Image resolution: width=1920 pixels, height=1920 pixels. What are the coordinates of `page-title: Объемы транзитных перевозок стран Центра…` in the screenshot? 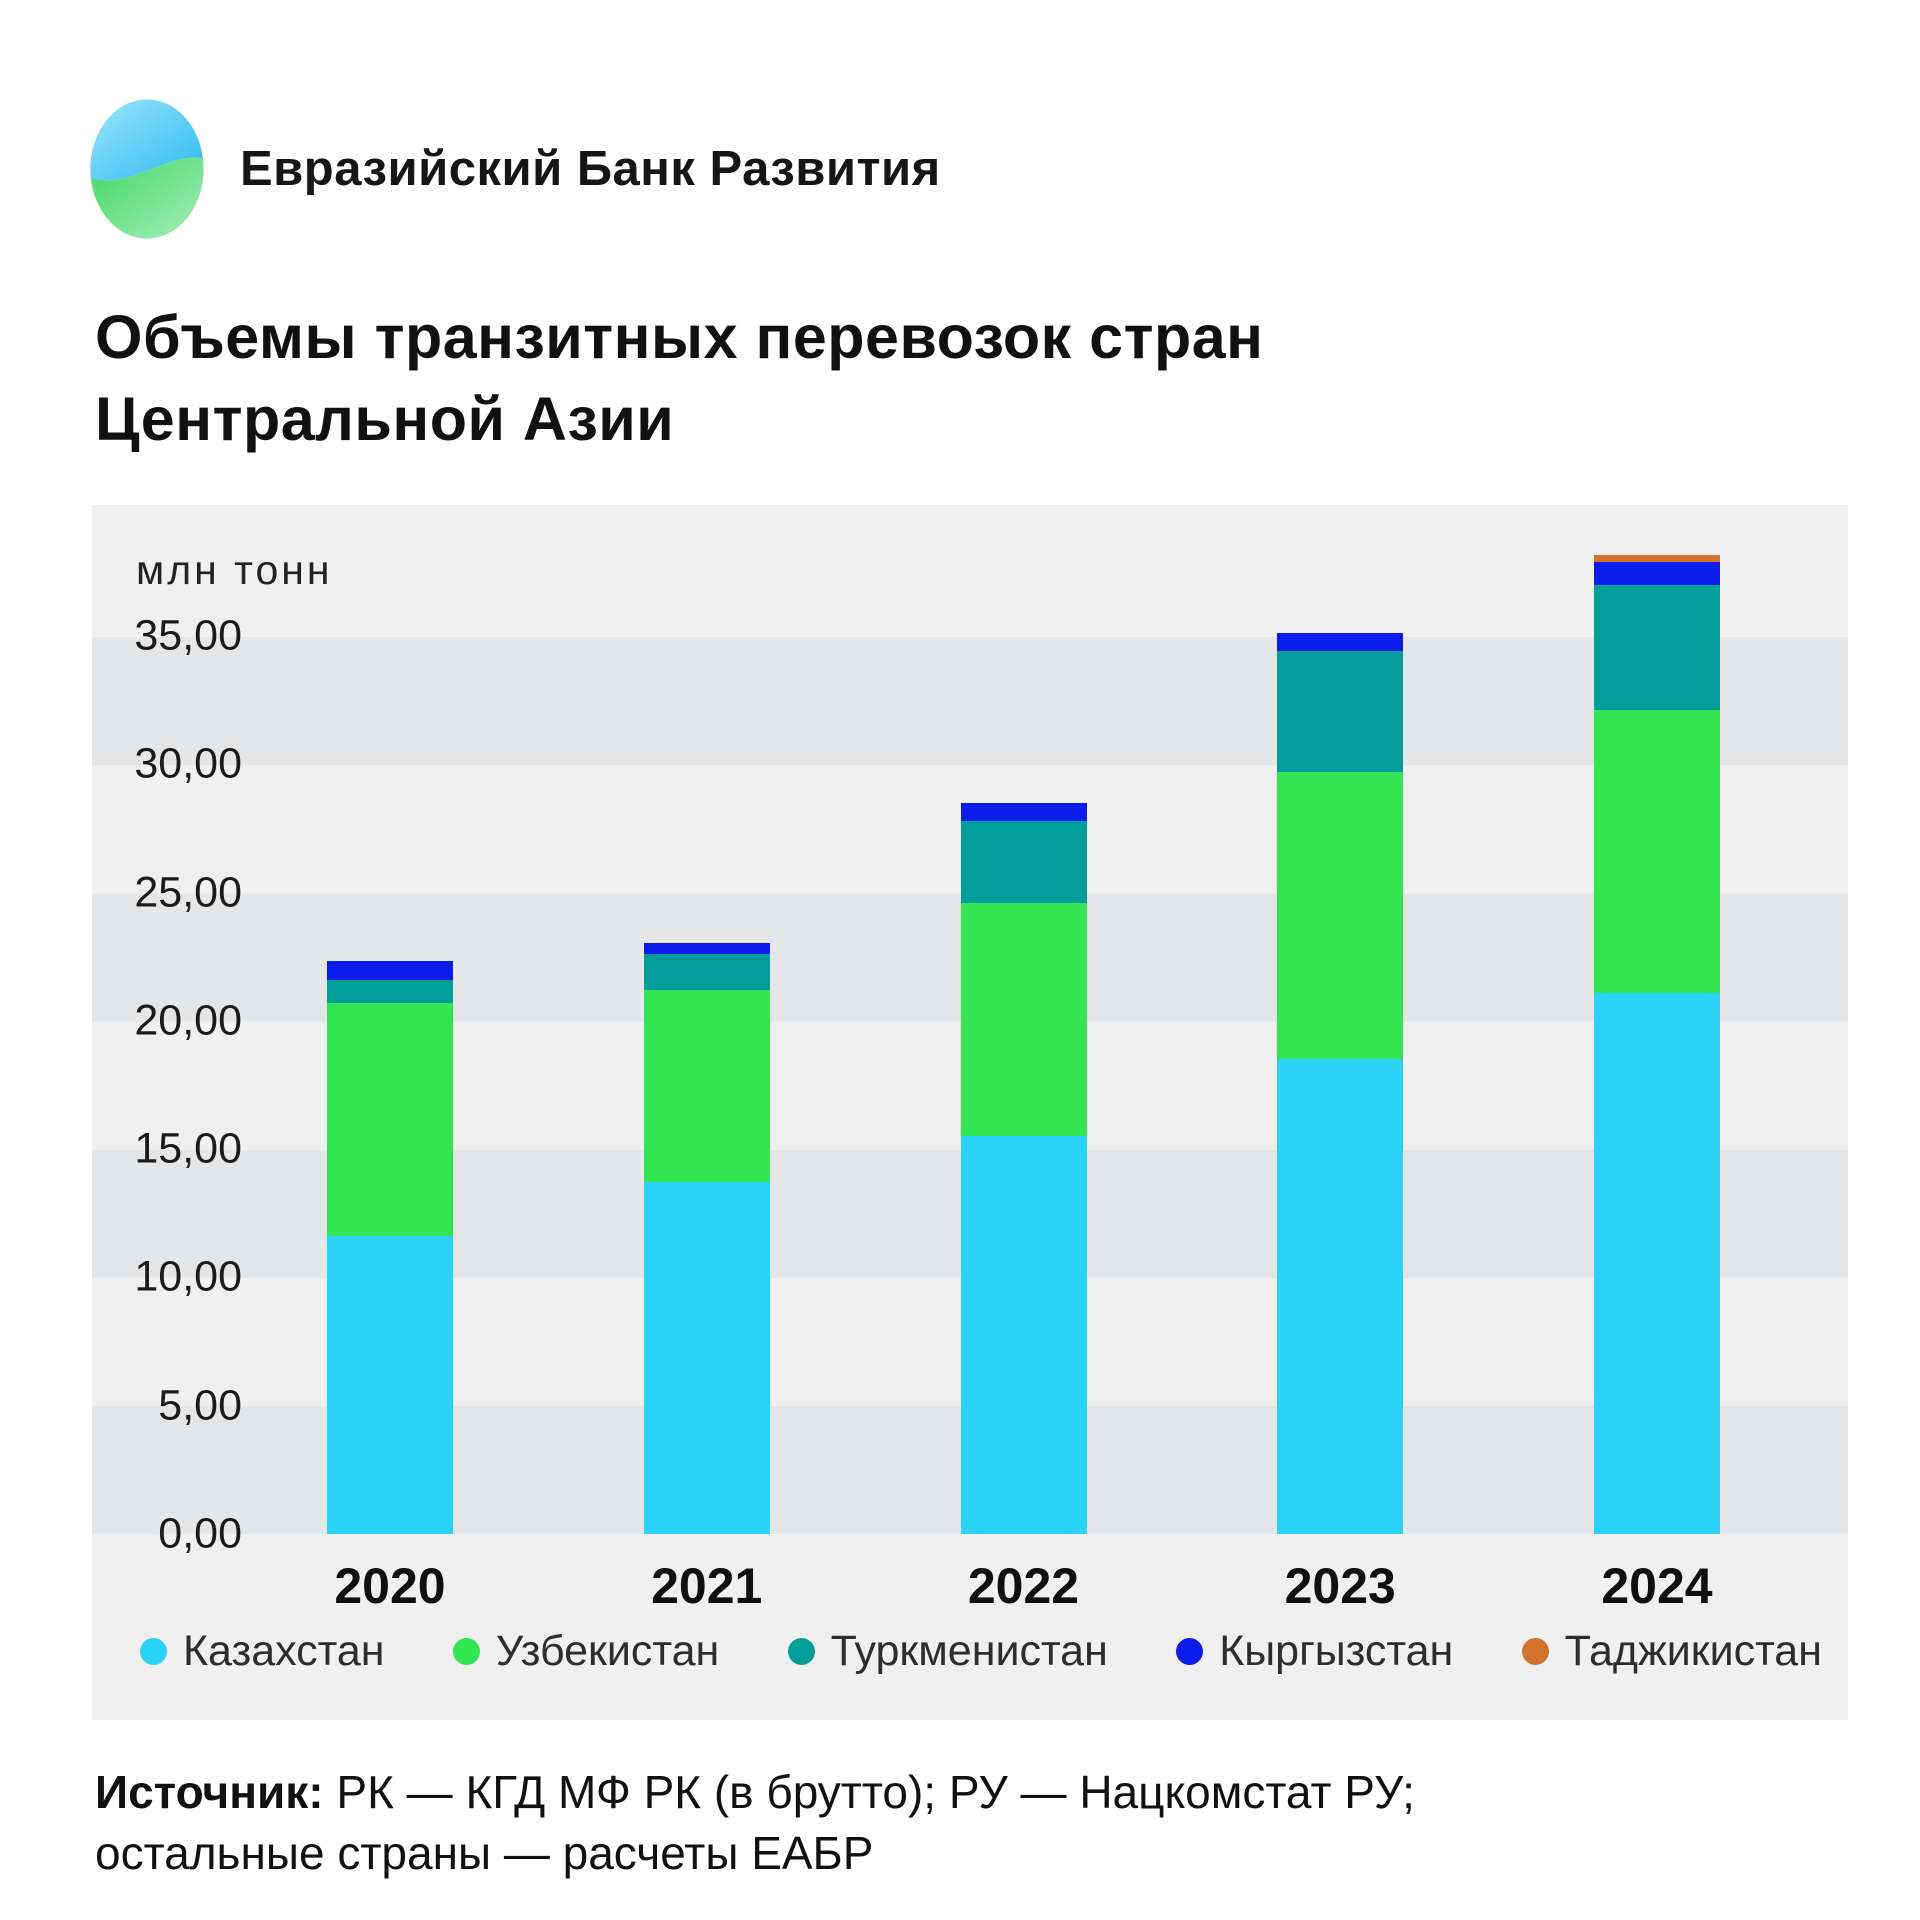 It's located at (679, 378).